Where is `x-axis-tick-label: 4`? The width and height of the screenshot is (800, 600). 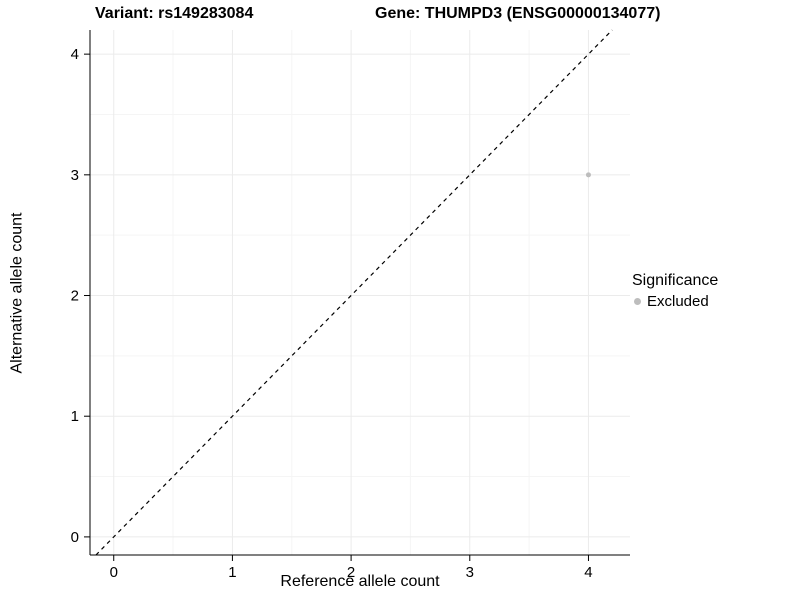
x-axis-tick-label: 4 is located at coordinates (588, 572).